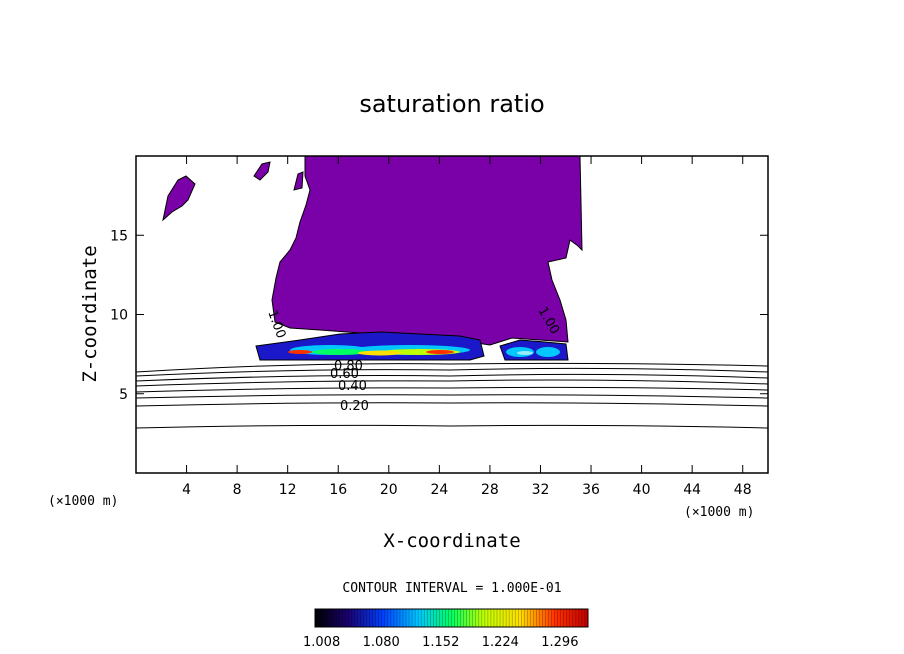 This screenshot has width=904, height=654. What do you see at coordinates (90, 313) in the screenshot?
I see `y-axis-label: Z-coordinate` at bounding box center [90, 313].